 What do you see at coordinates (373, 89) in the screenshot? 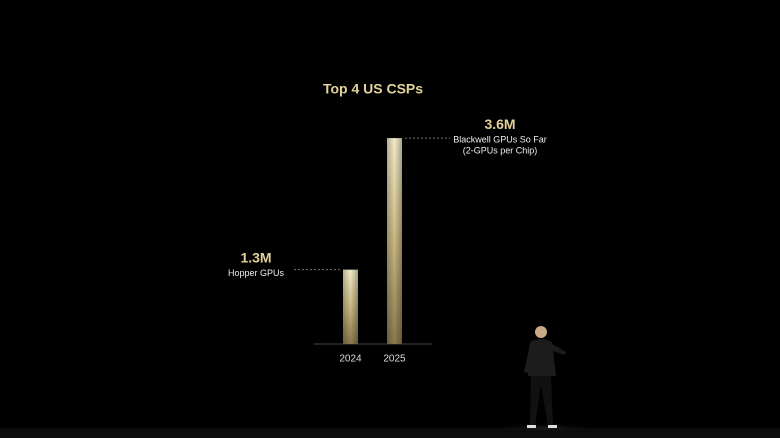
I see `chart-title: Top 4 US CSPs` at bounding box center [373, 89].